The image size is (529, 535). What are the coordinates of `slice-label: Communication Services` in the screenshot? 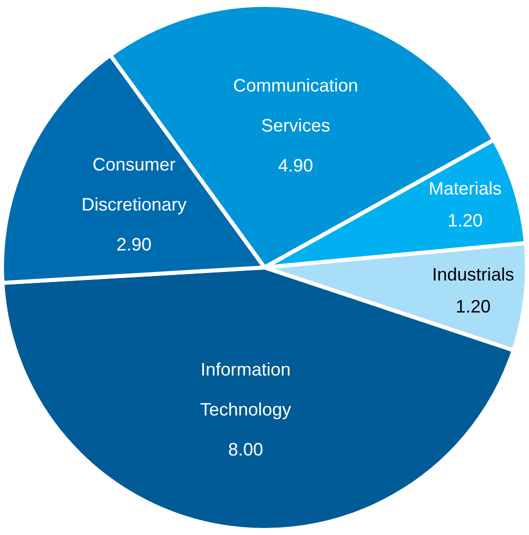 It's located at (295, 105).